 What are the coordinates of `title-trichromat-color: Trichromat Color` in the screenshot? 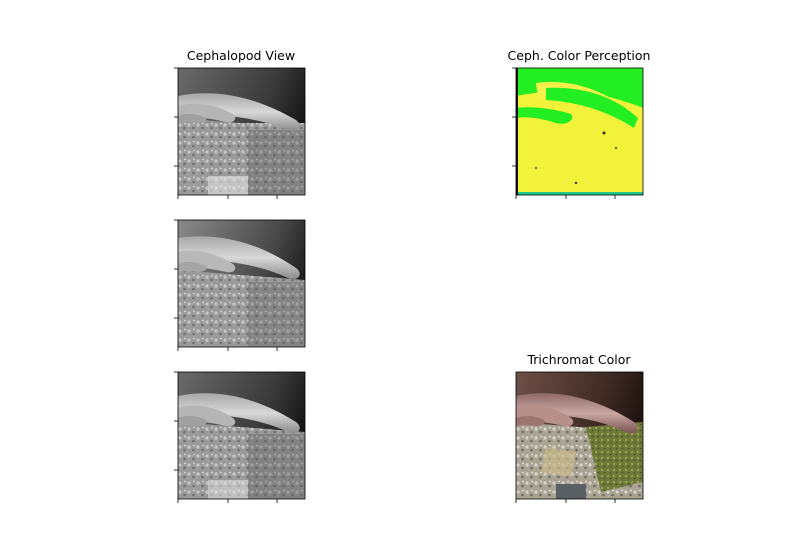 It's located at (579, 359).